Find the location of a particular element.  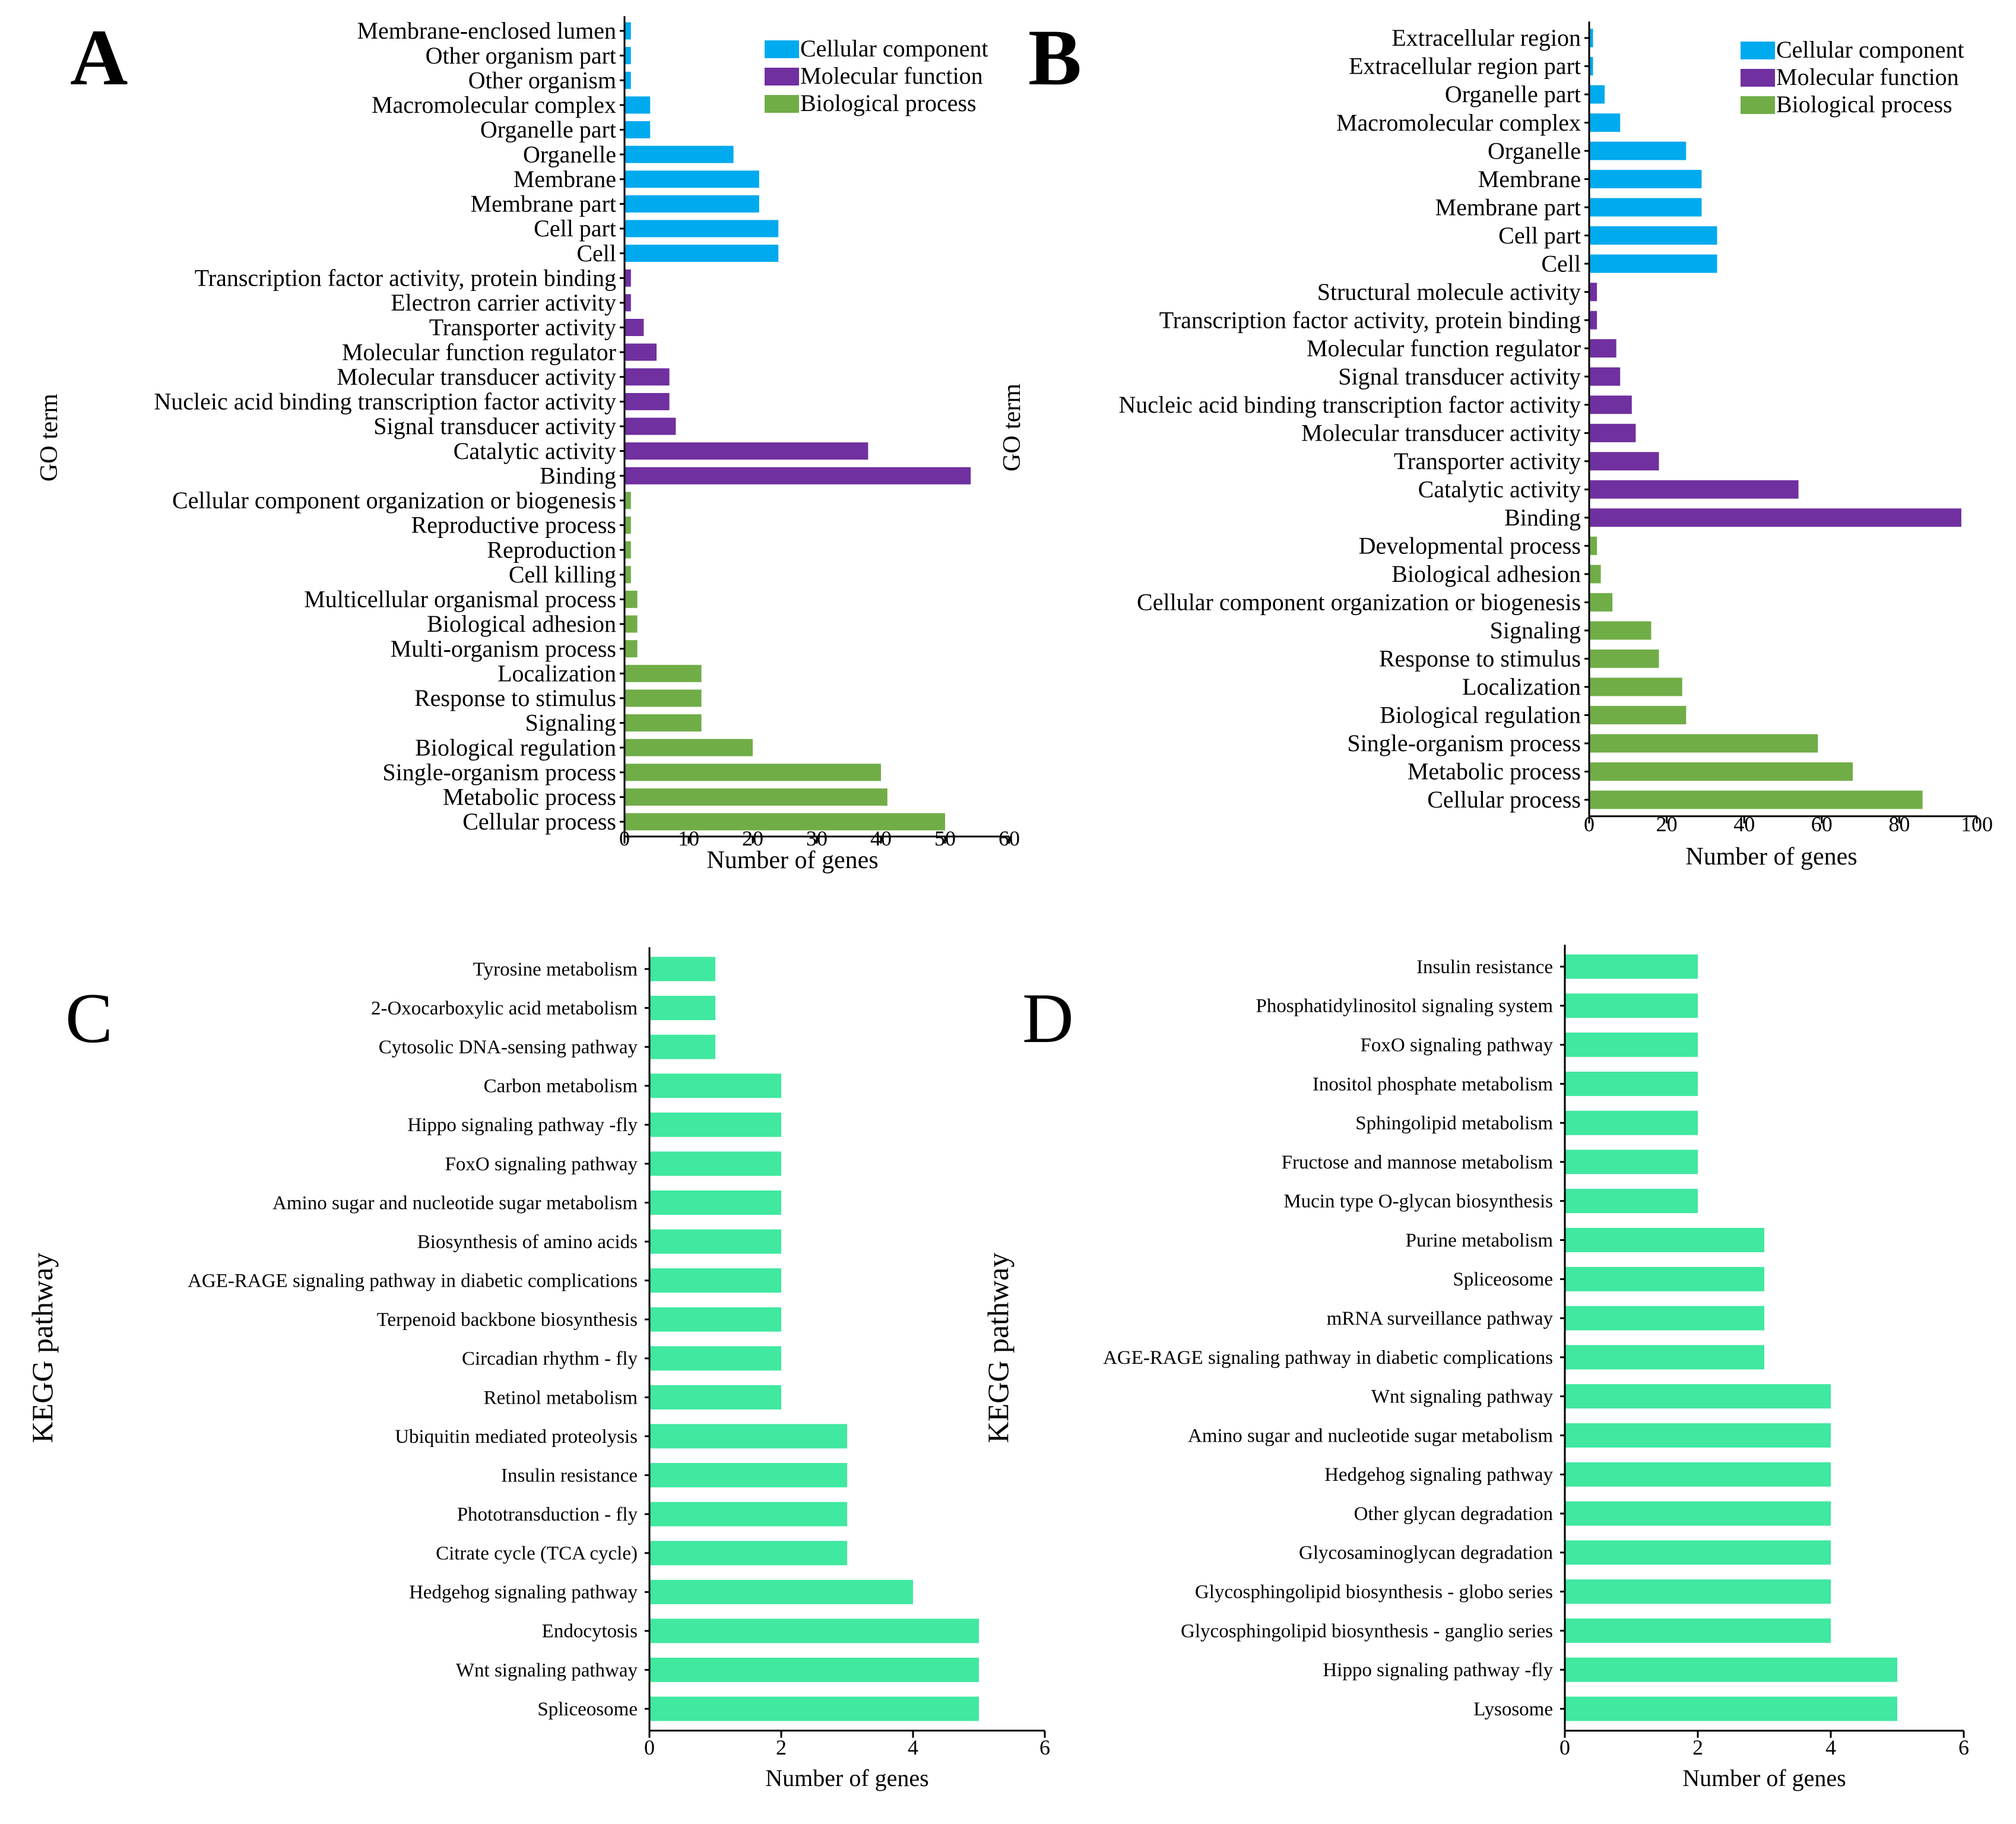

panel-c-x-tick-label: 2 is located at coordinates (781, 1747).